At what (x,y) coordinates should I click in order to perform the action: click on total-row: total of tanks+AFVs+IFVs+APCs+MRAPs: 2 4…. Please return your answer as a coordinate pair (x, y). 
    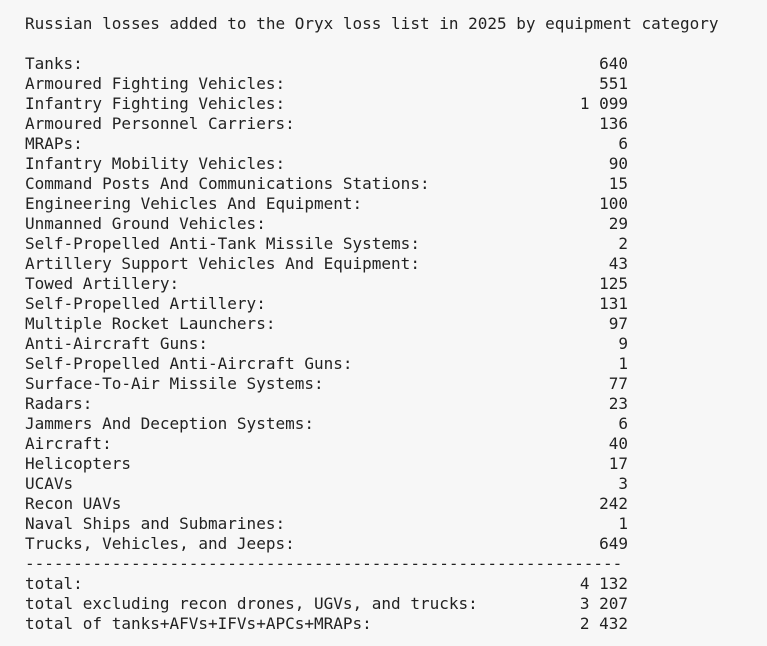
    Looking at the image, I should click on (326, 624).